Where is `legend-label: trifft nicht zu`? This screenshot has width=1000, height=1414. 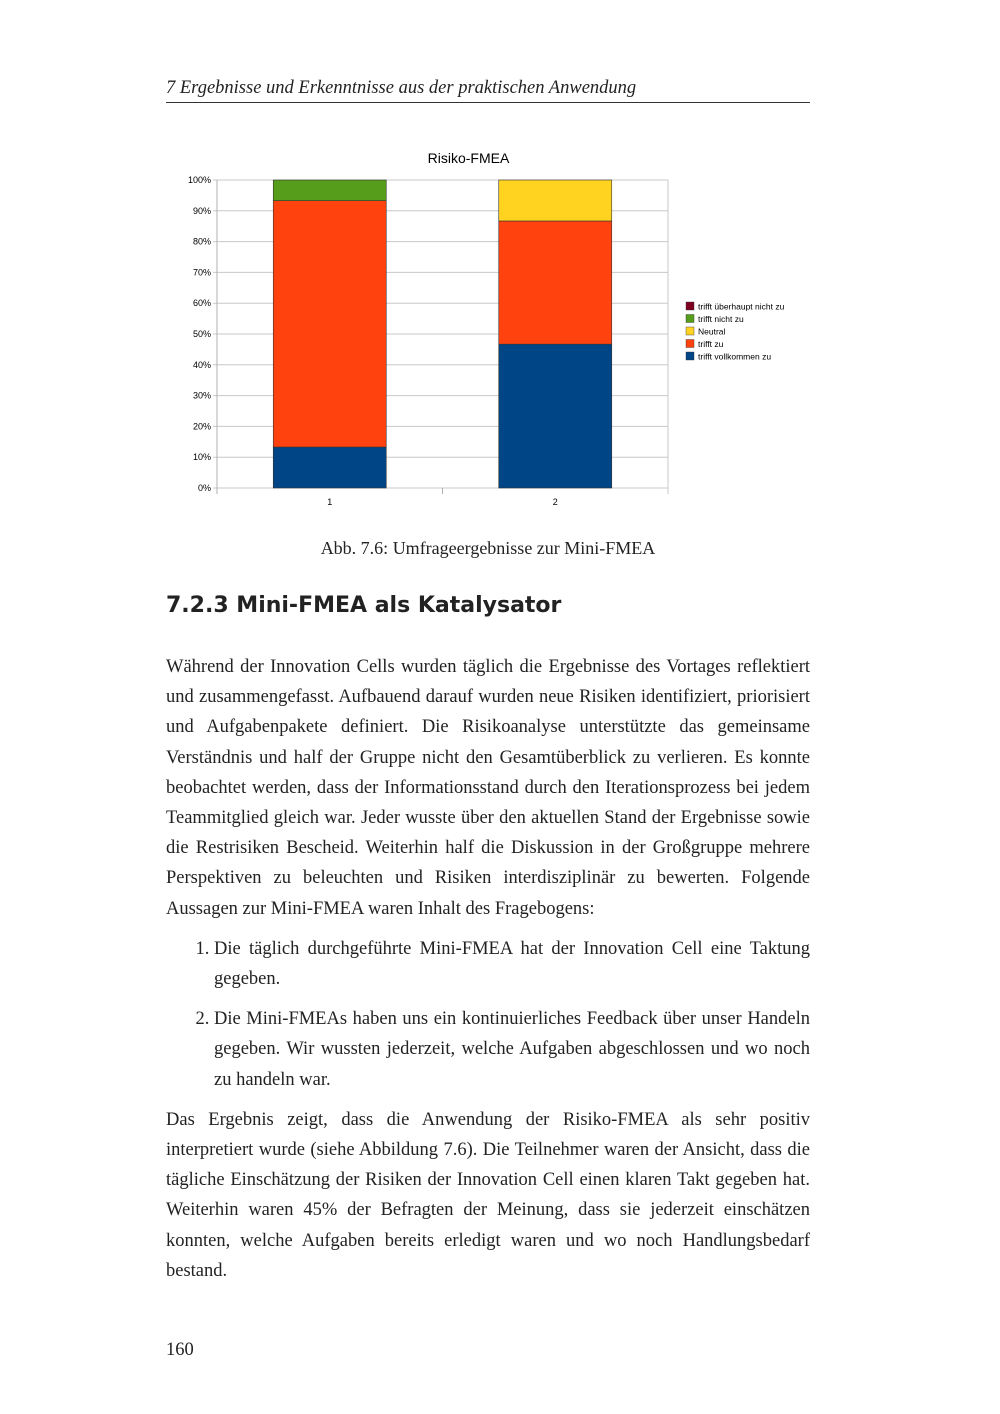
legend-label: trifft nicht zu is located at coordinates (721, 319).